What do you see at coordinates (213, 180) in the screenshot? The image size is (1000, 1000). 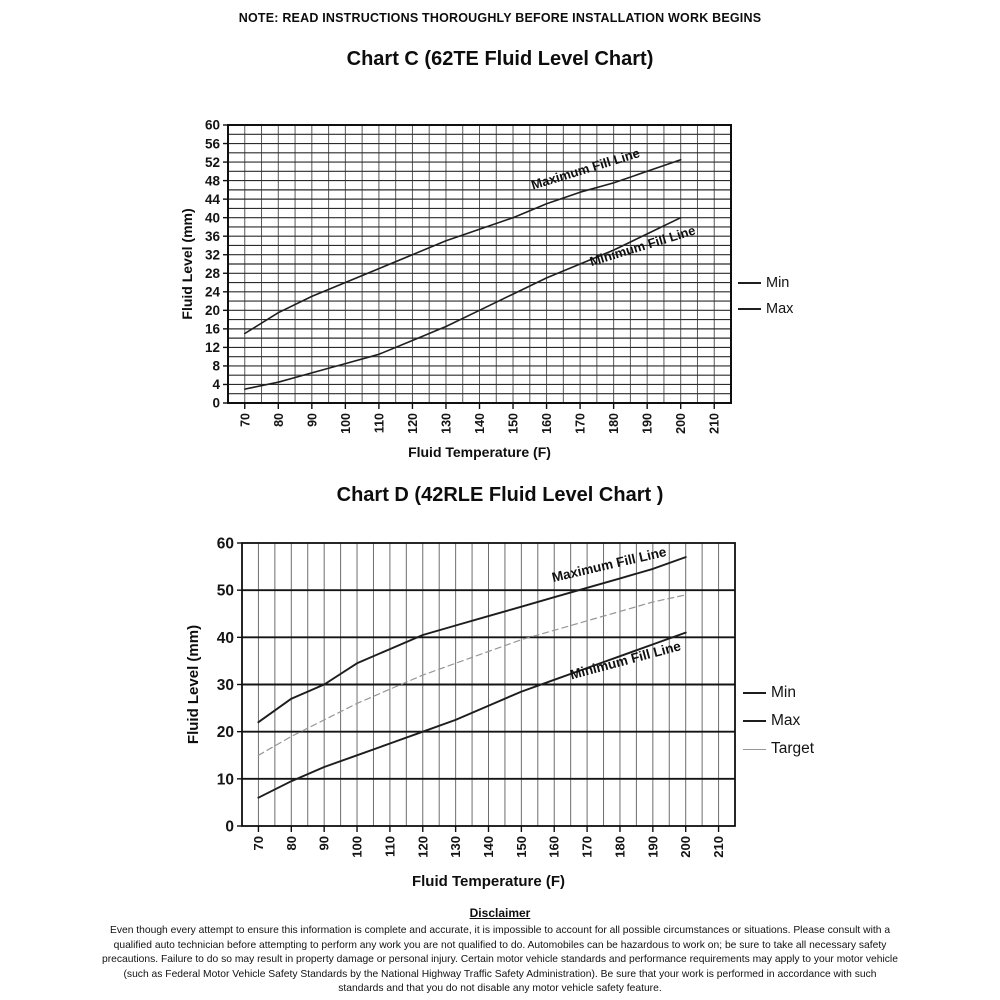 I see `svg-text: 48` at bounding box center [213, 180].